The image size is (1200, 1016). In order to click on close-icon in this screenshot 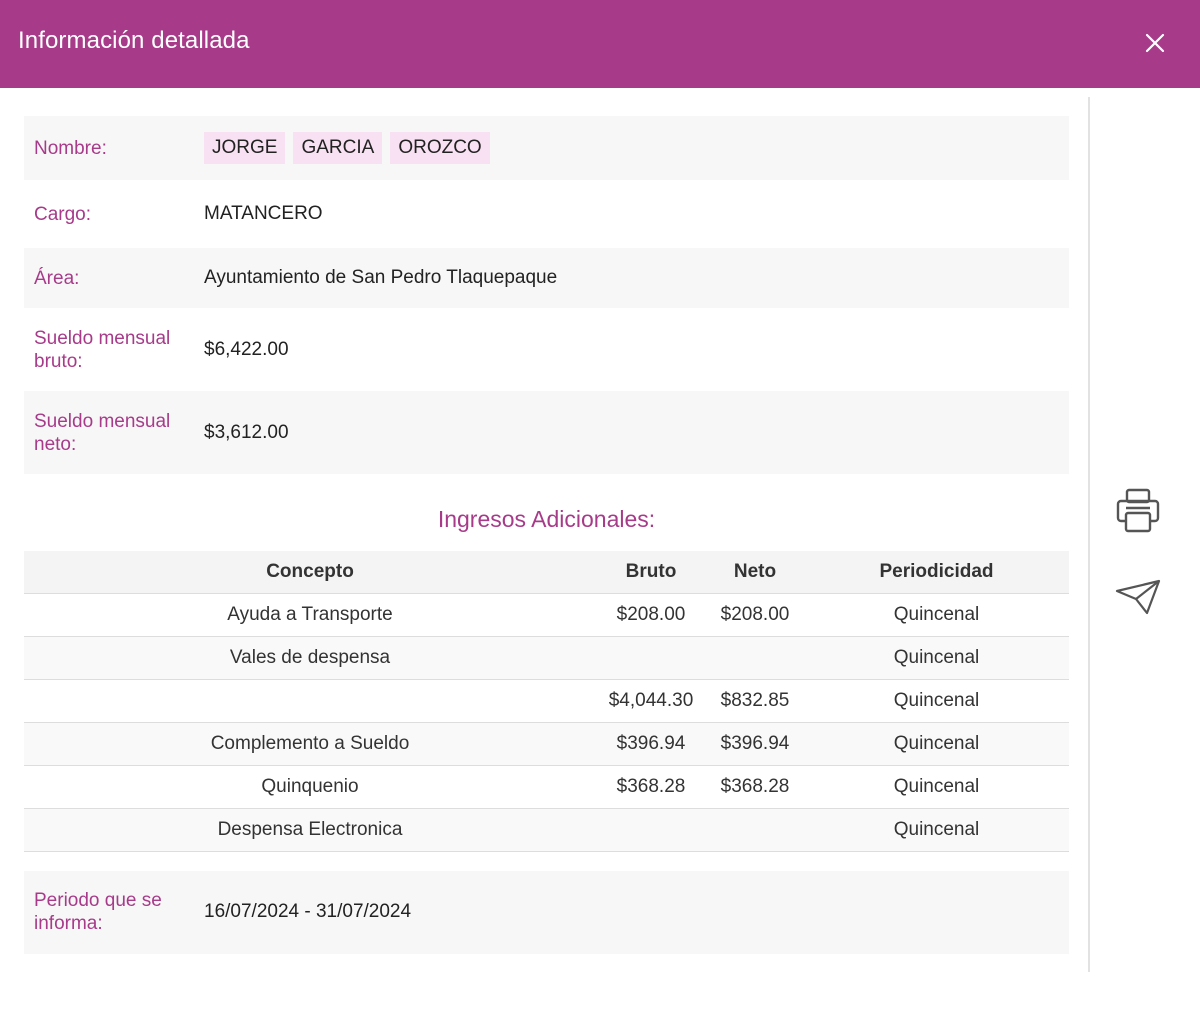, I will do `click(1155, 43)`.